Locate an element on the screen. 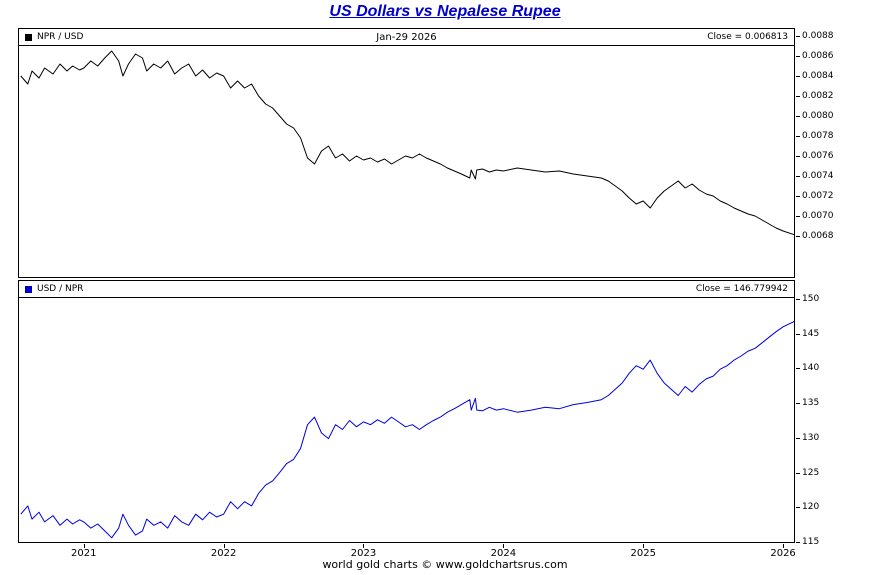 The width and height of the screenshot is (890, 575). y-axis-label: 0.0076 is located at coordinates (818, 156).